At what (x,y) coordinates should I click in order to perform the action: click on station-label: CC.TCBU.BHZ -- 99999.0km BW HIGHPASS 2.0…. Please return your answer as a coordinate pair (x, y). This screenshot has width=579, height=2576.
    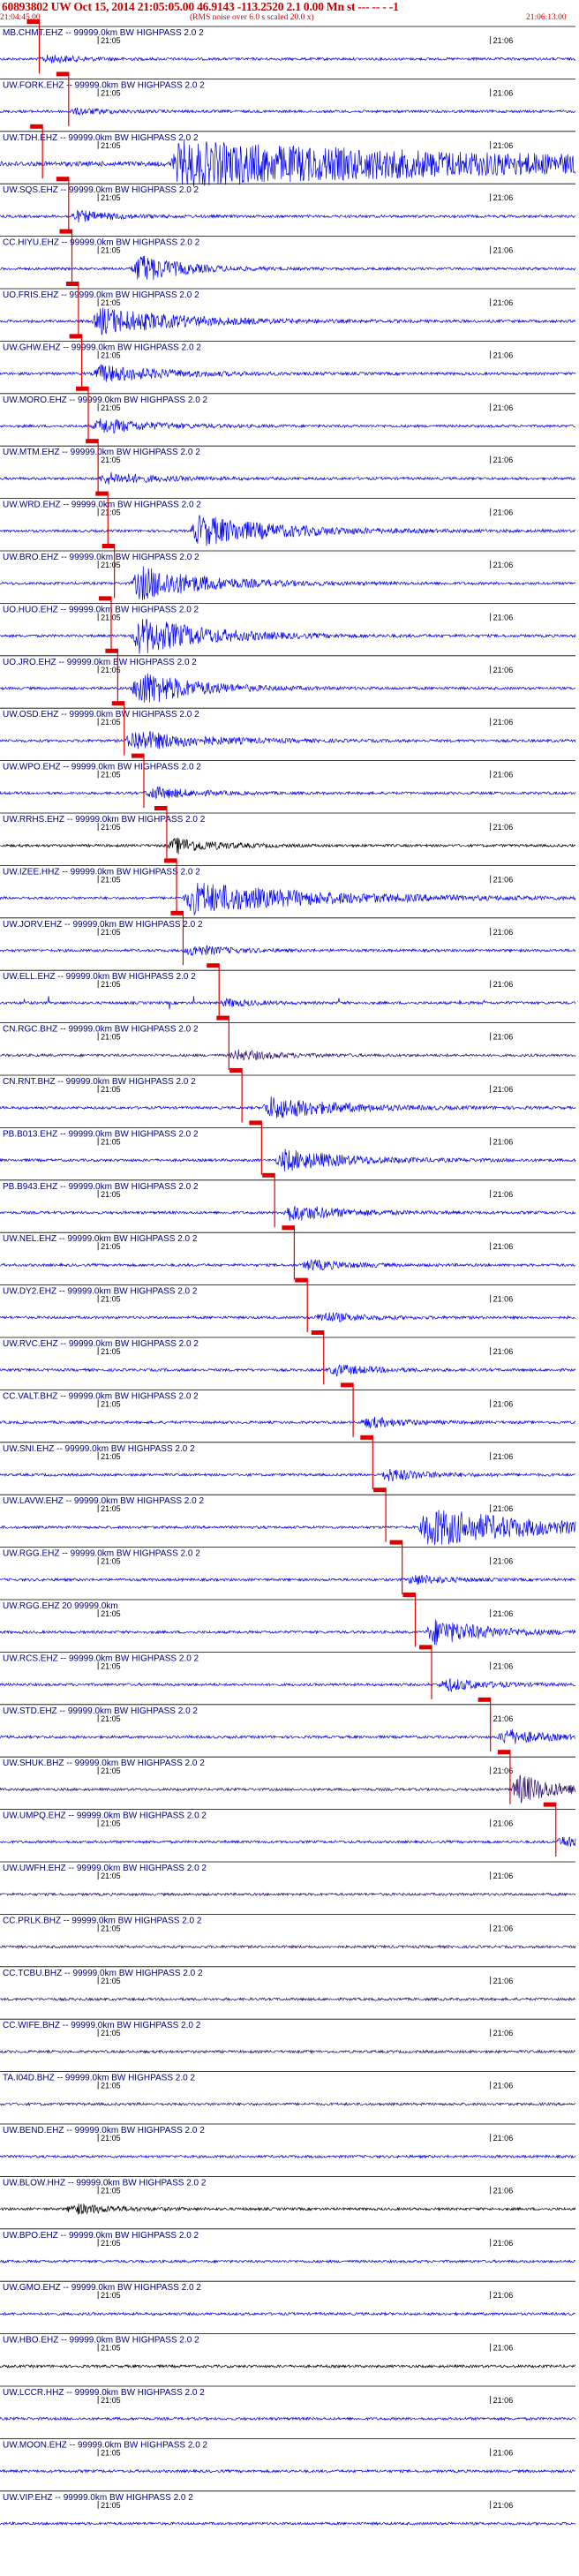
    Looking at the image, I should click on (103, 1974).